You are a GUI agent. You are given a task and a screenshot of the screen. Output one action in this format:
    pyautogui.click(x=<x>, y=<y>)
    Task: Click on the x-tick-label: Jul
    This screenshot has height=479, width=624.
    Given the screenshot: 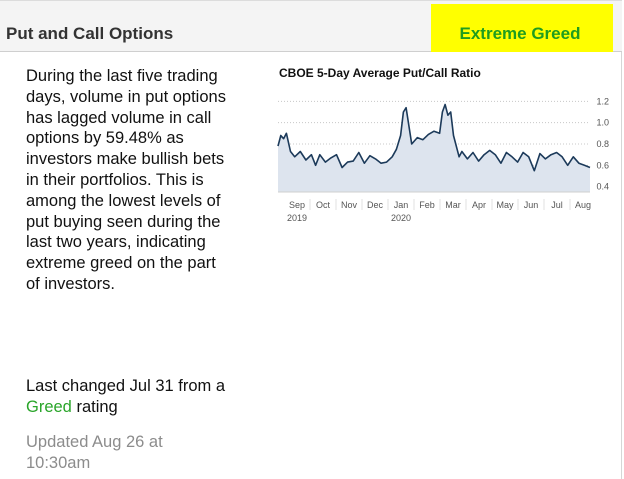 What is the action you would take?
    pyautogui.click(x=557, y=205)
    